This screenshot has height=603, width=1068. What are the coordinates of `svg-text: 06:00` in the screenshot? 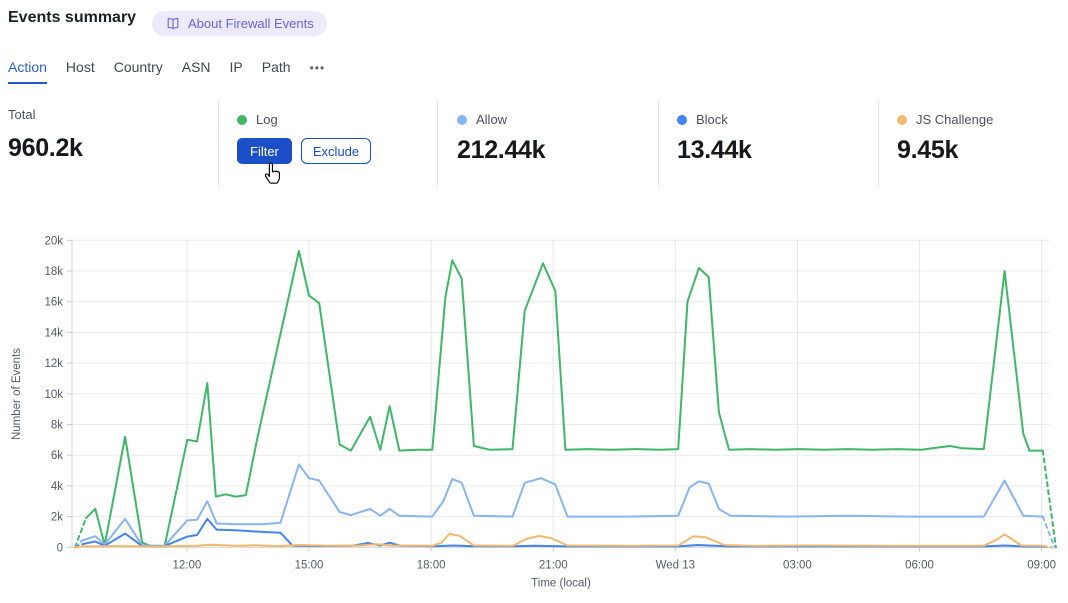 It's located at (919, 565).